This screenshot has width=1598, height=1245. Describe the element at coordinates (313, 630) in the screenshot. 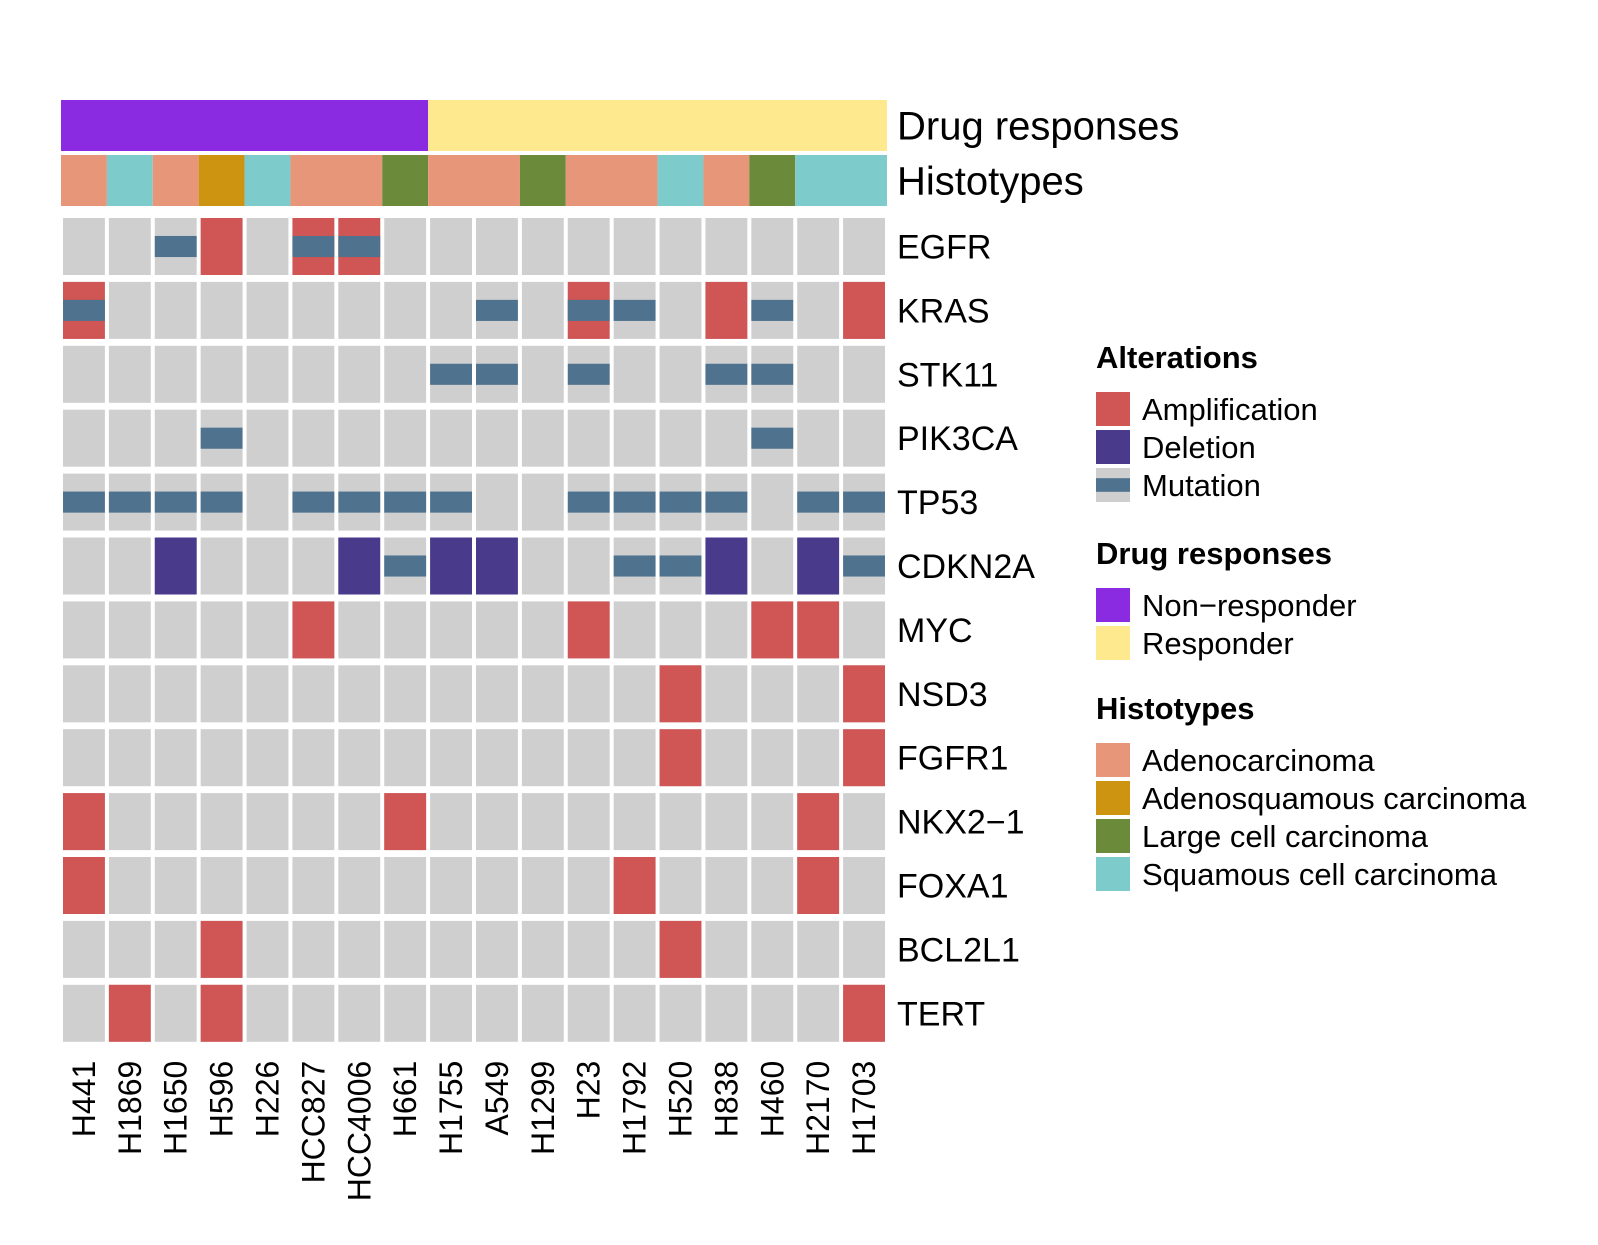

I see `amplification-mark-myc-hcc827` at that location.